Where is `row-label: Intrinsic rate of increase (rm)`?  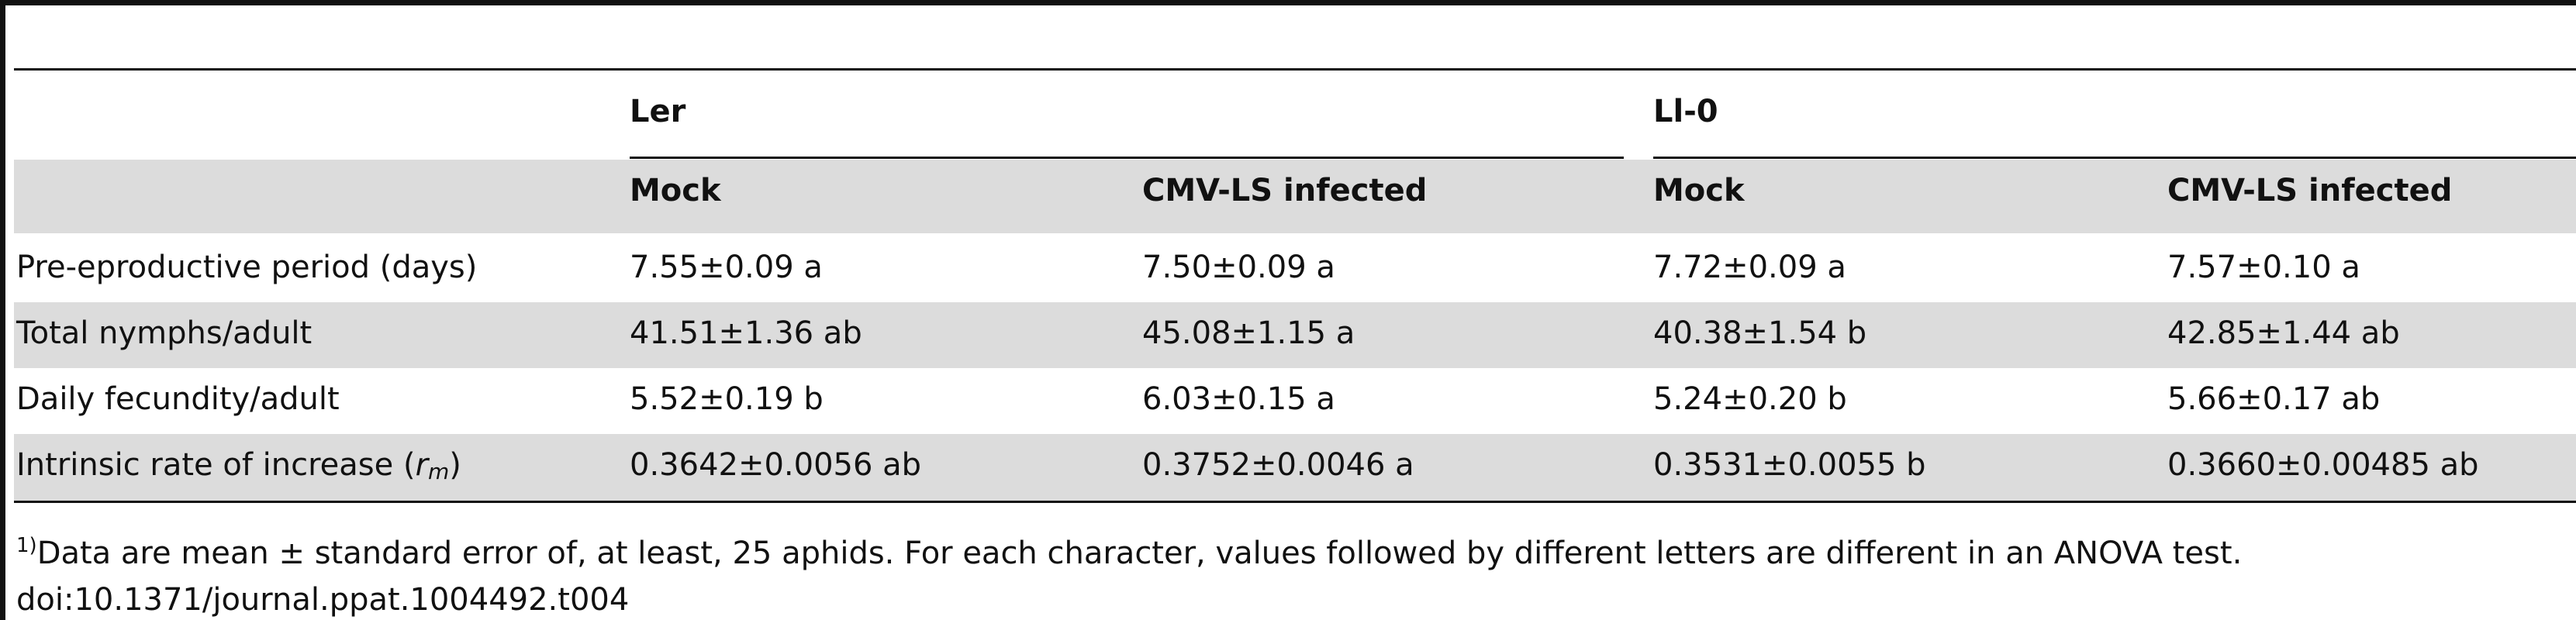 row-label: Intrinsic rate of increase (rm) is located at coordinates (239, 465).